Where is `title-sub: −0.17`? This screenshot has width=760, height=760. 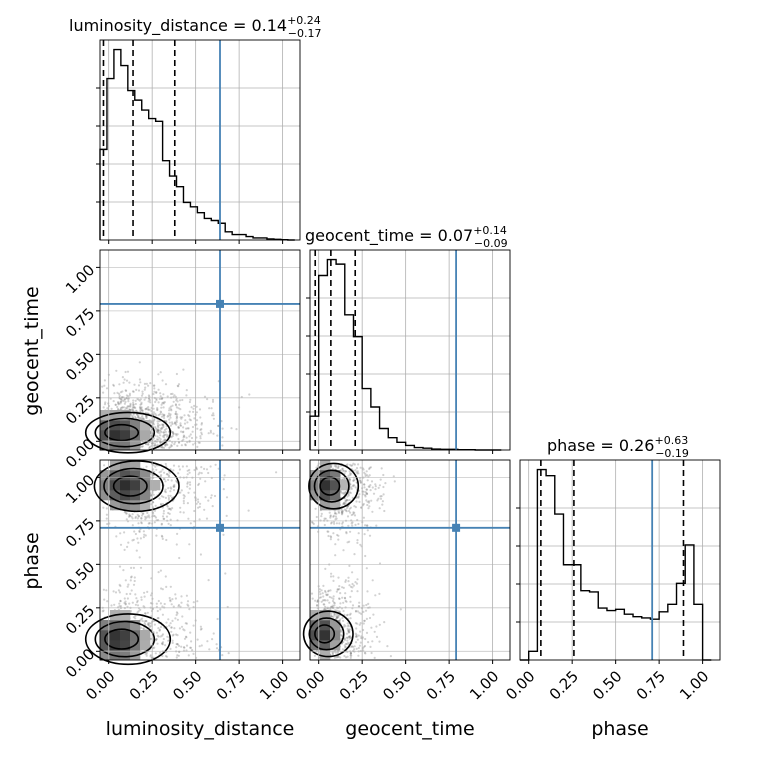 title-sub: −0.17 is located at coordinates (305, 33).